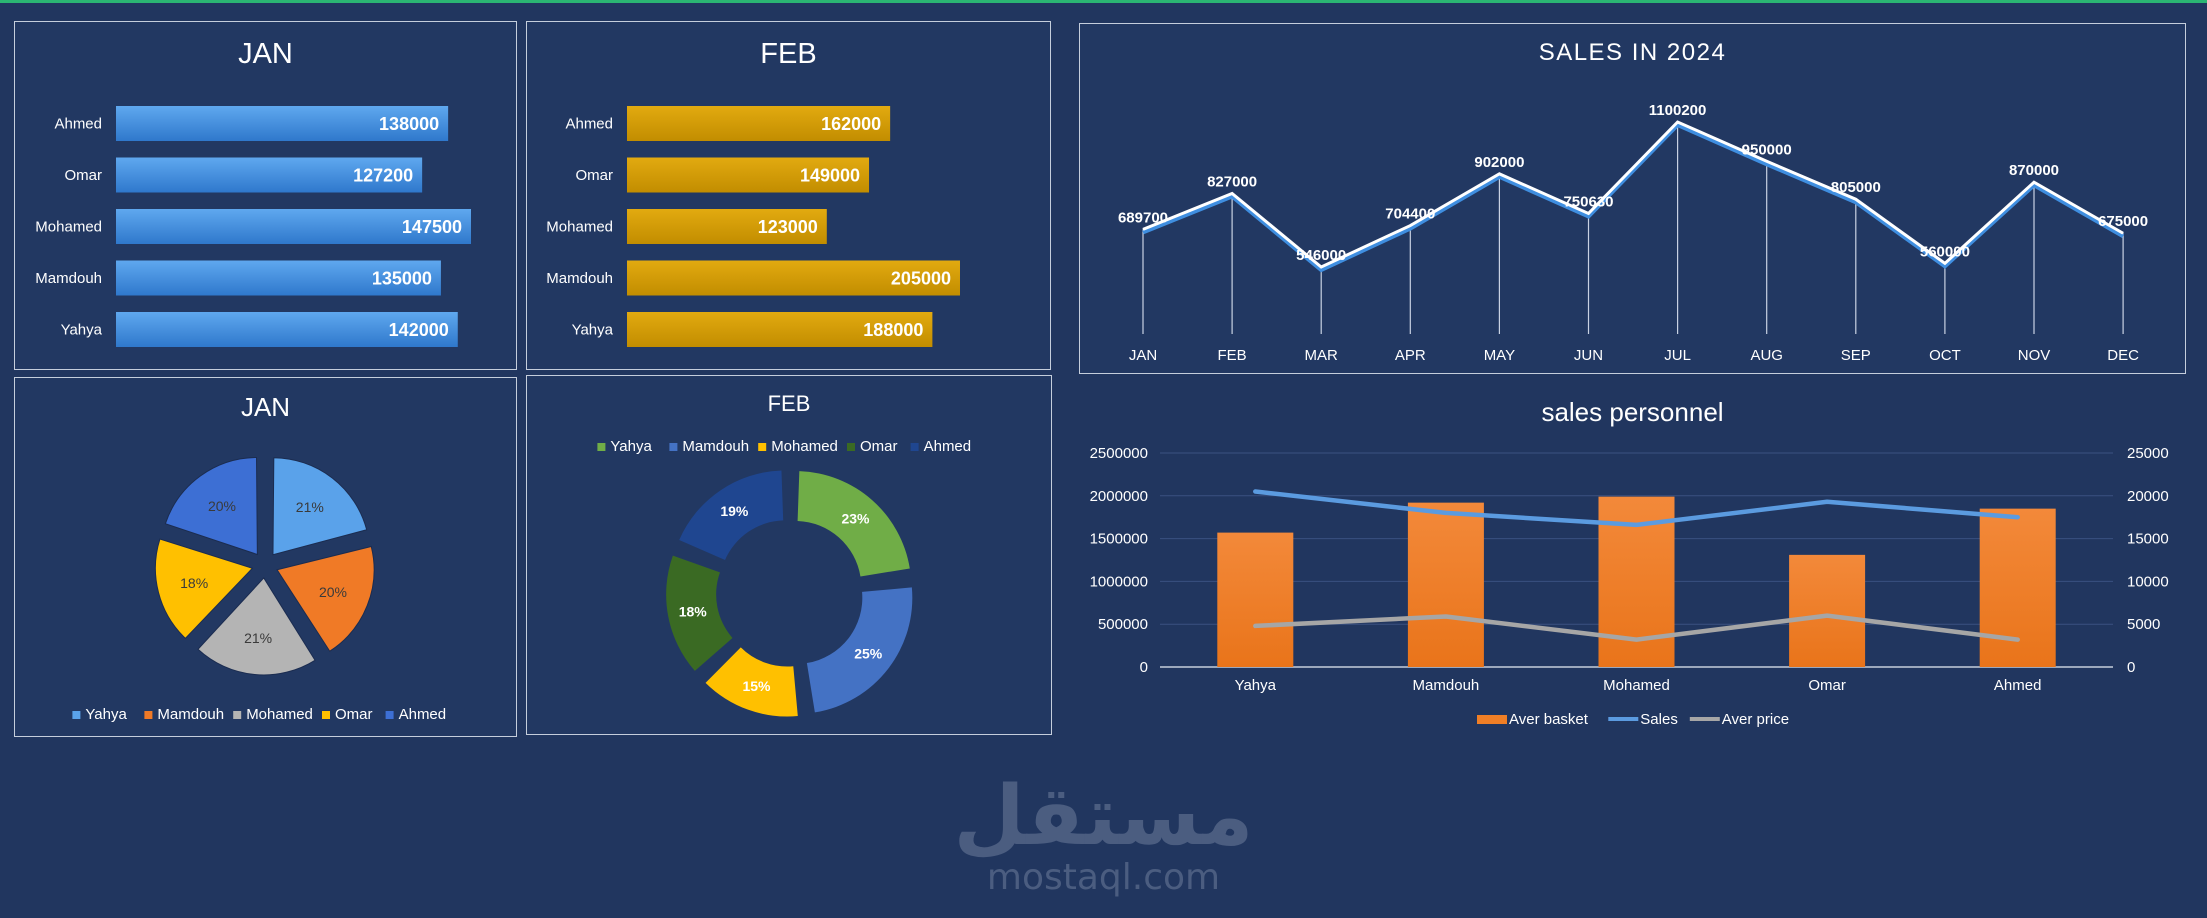 The width and height of the screenshot is (2207, 918). What do you see at coordinates (2148, 496) in the screenshot?
I see `right-axis-tick: 20000` at bounding box center [2148, 496].